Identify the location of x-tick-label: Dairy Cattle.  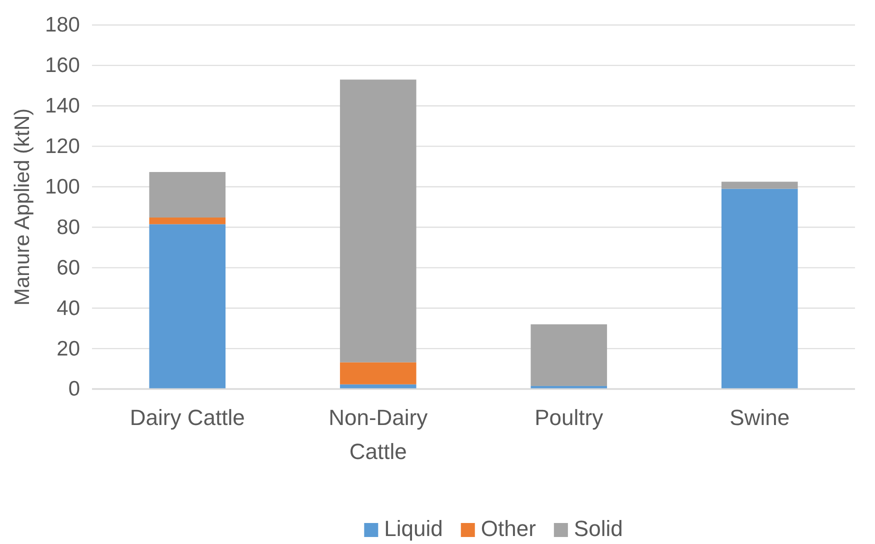
(187, 417).